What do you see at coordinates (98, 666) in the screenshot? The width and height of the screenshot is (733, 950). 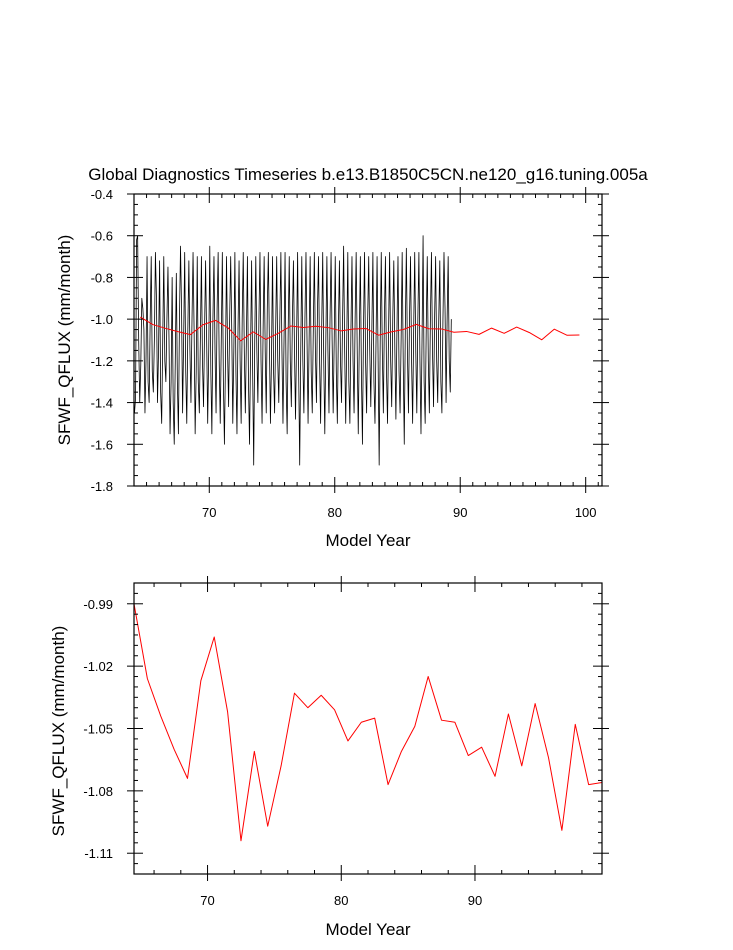 I see `bottom-y-tick-label: -1.02` at bounding box center [98, 666].